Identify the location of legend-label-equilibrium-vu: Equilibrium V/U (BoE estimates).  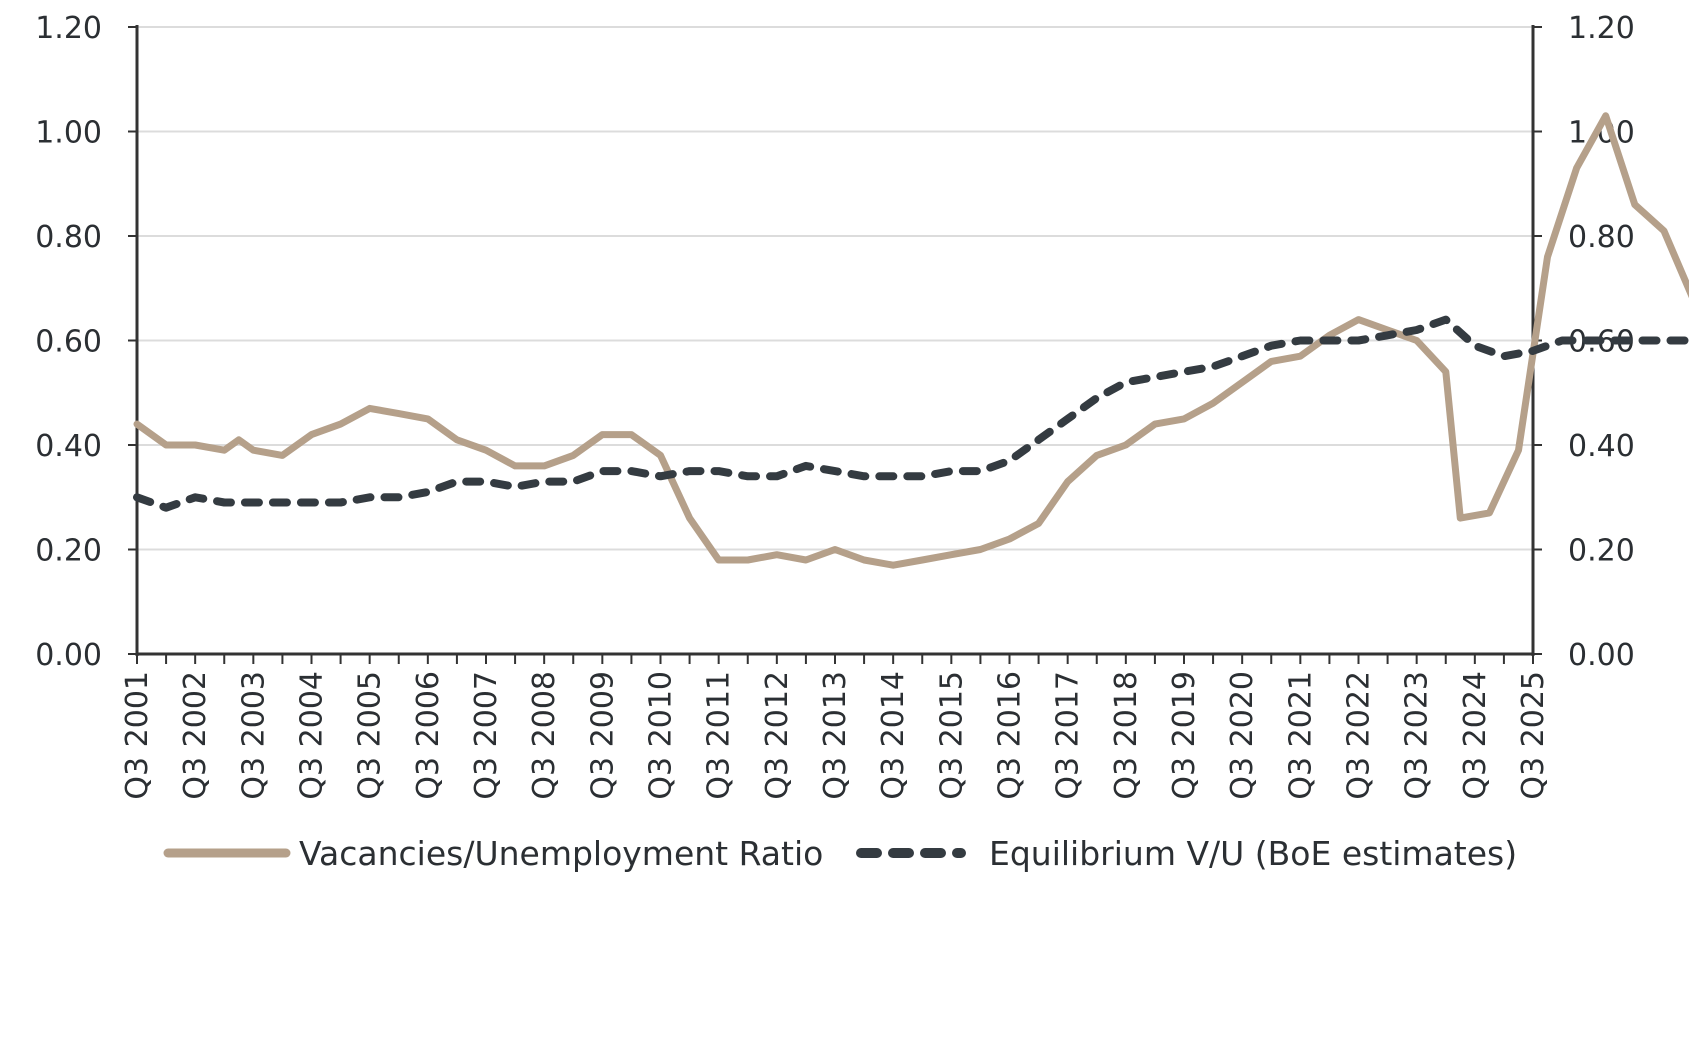
(1253, 853).